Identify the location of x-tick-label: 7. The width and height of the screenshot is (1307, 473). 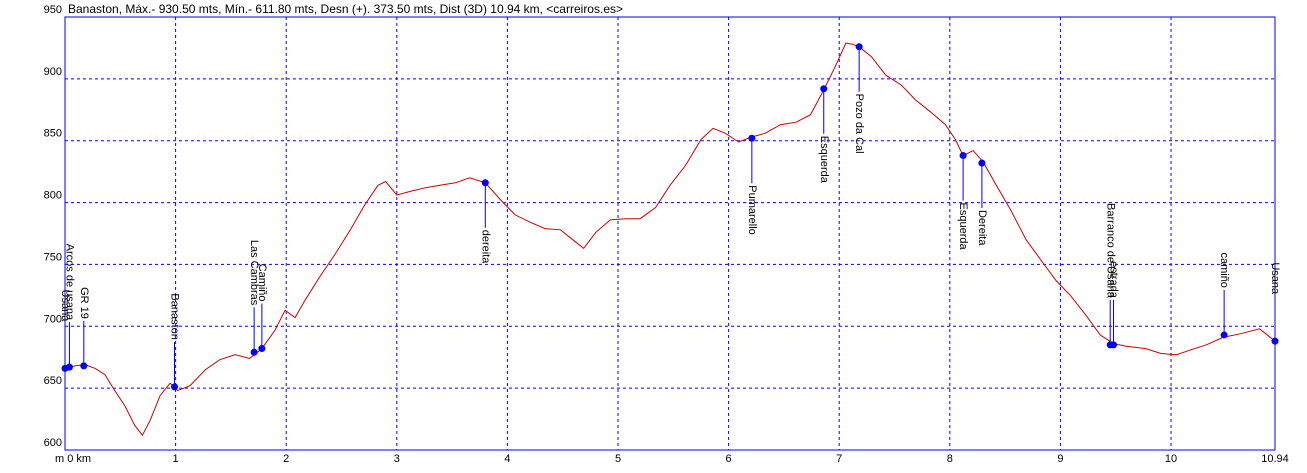
(839, 459).